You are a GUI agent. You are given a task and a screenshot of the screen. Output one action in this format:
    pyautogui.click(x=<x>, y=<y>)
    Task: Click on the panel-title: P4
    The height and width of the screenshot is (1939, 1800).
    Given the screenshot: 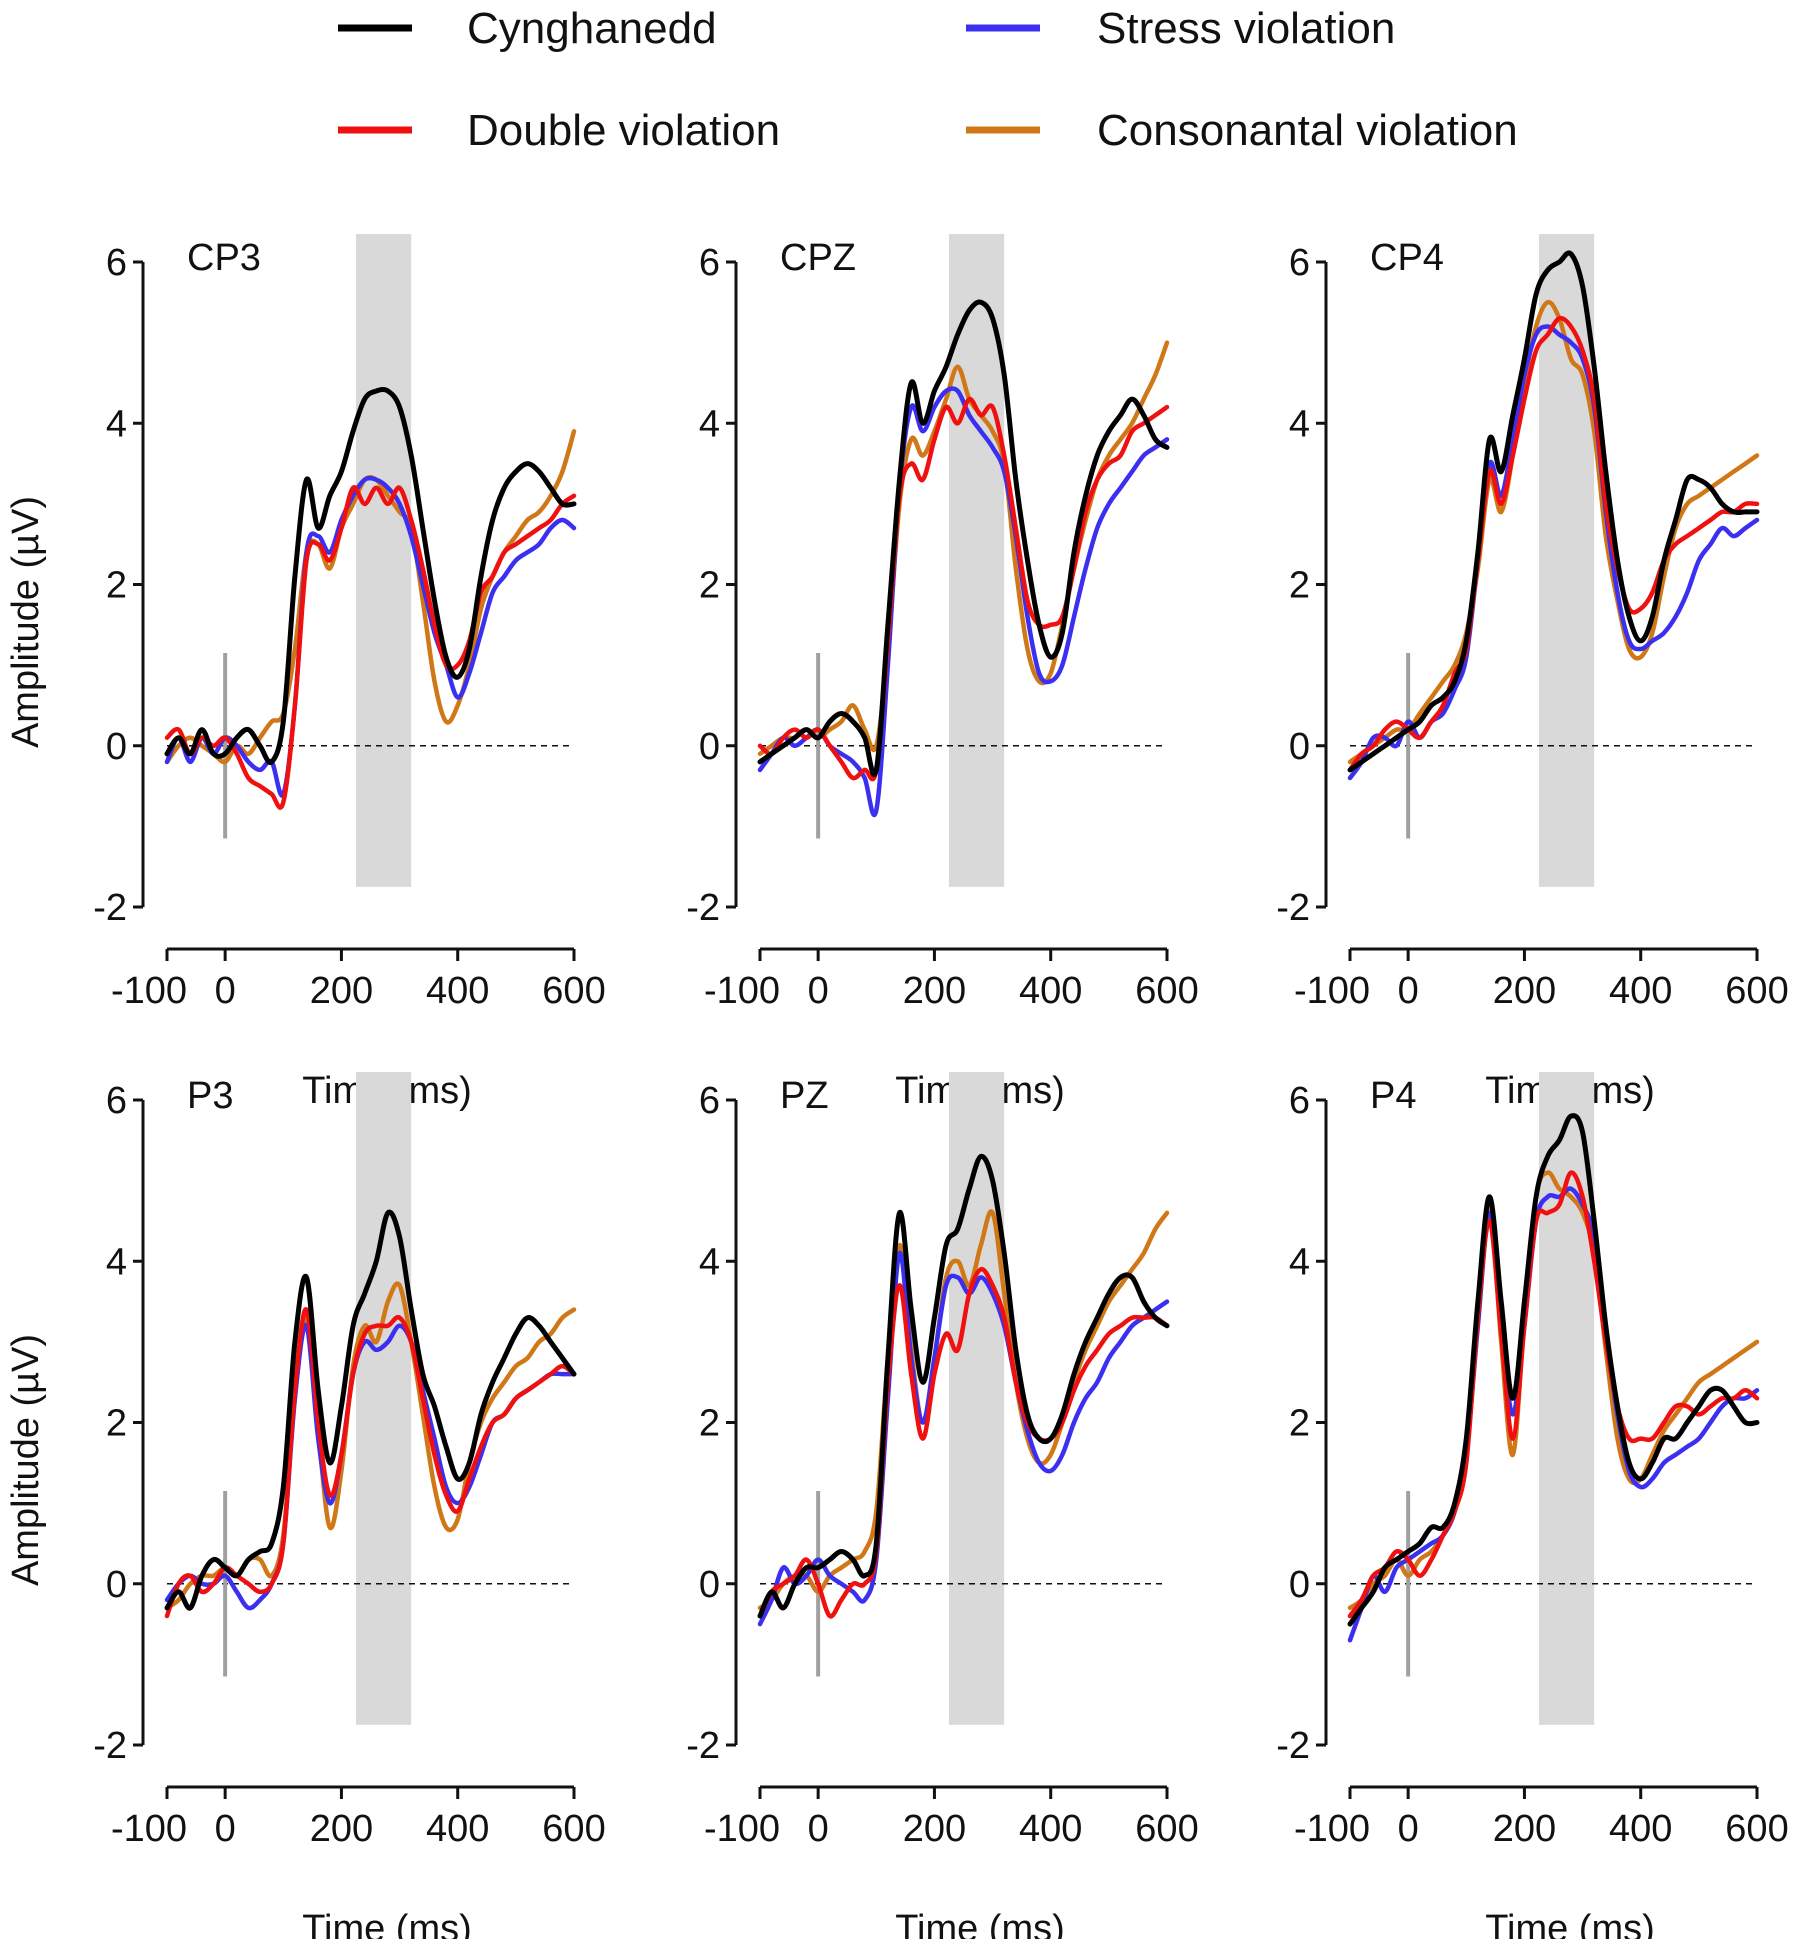 What is the action you would take?
    pyautogui.click(x=1393, y=1096)
    